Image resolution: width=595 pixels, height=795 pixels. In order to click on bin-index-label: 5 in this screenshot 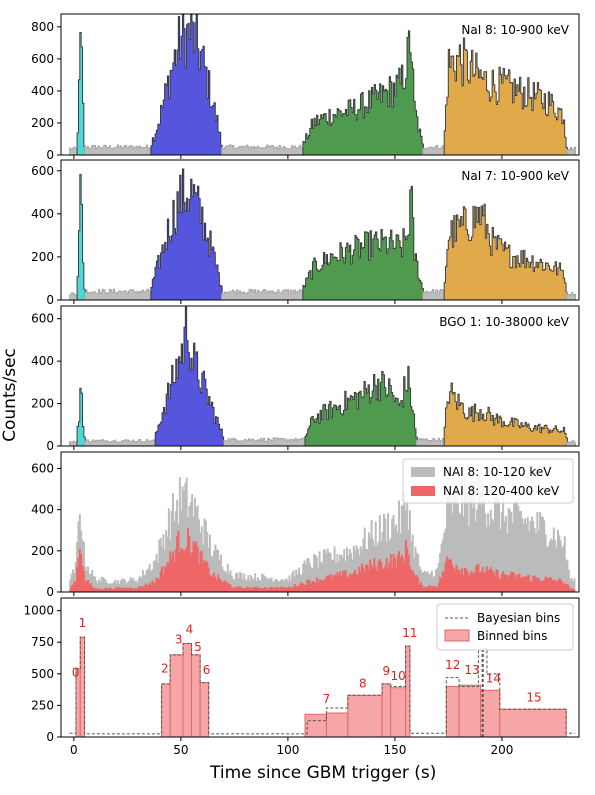, I will do `click(198, 647)`.